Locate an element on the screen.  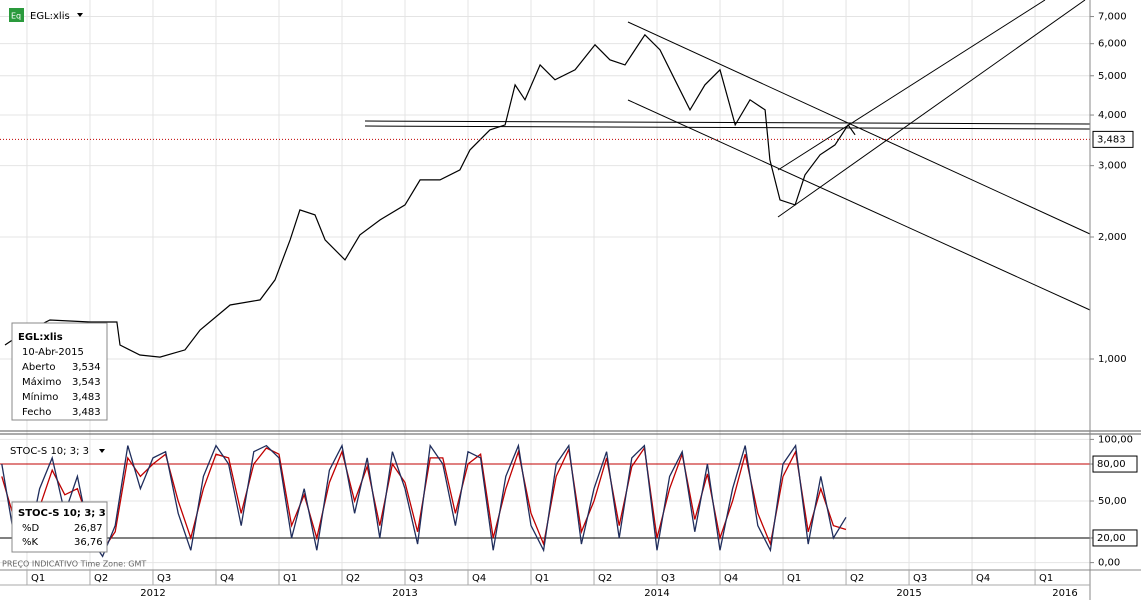
legend-name: %K is located at coordinates (30, 542).